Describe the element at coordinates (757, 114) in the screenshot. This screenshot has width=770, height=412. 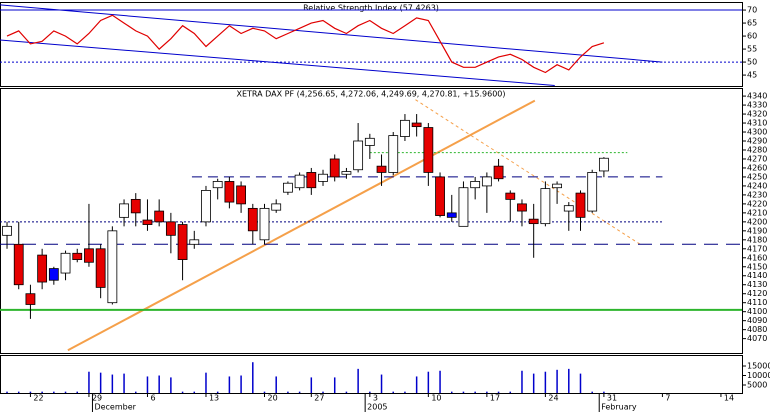
I see `y-tick-label: 4320` at that location.